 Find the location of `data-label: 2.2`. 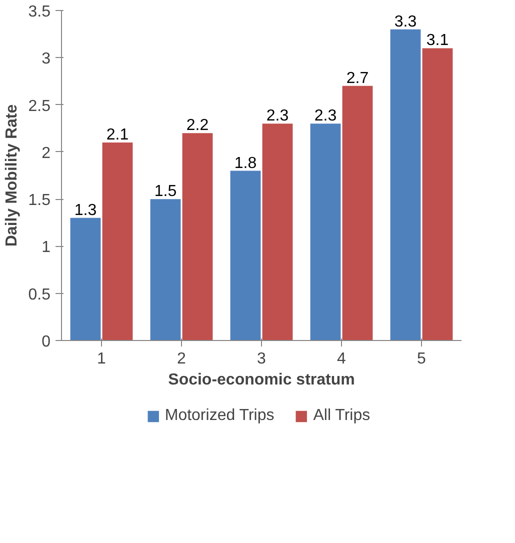

data-label: 2.2 is located at coordinates (197, 125).